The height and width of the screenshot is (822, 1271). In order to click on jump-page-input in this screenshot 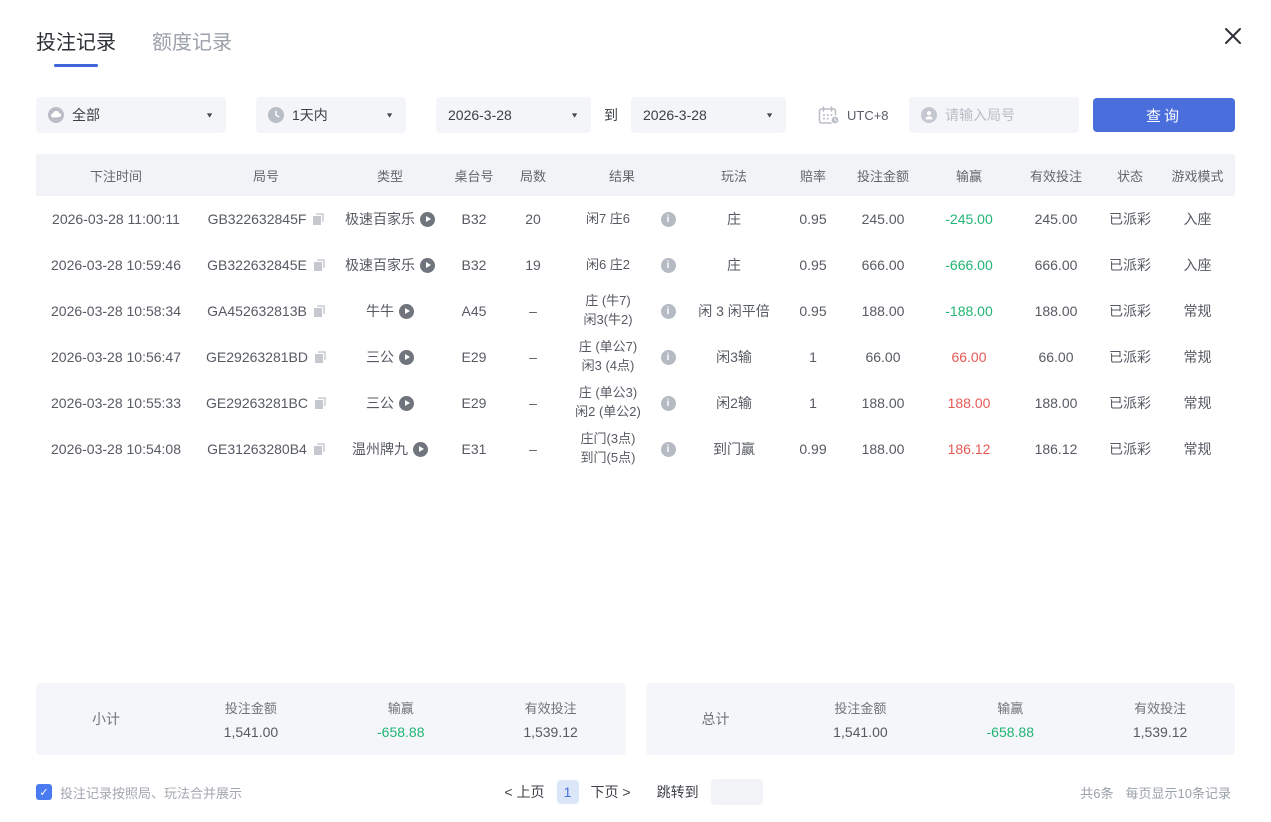, I will do `click(736, 792)`.